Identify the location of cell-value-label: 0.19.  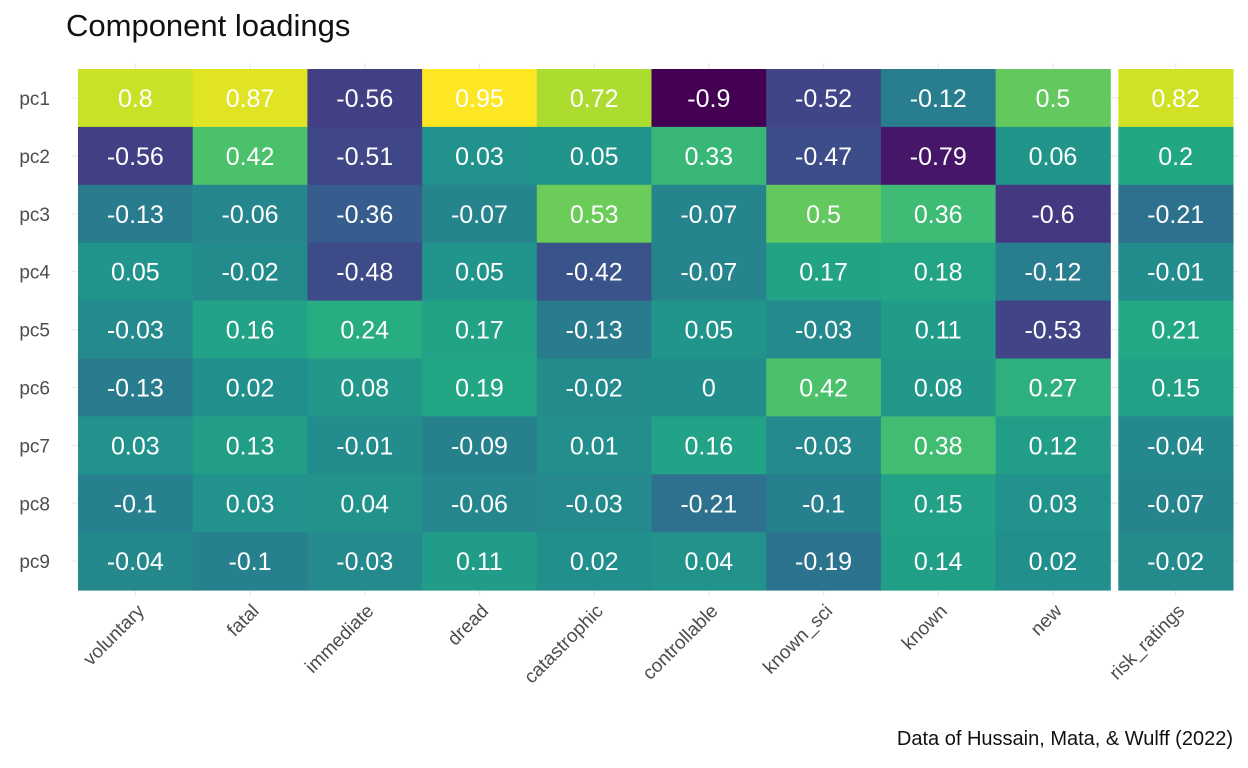
(479, 388).